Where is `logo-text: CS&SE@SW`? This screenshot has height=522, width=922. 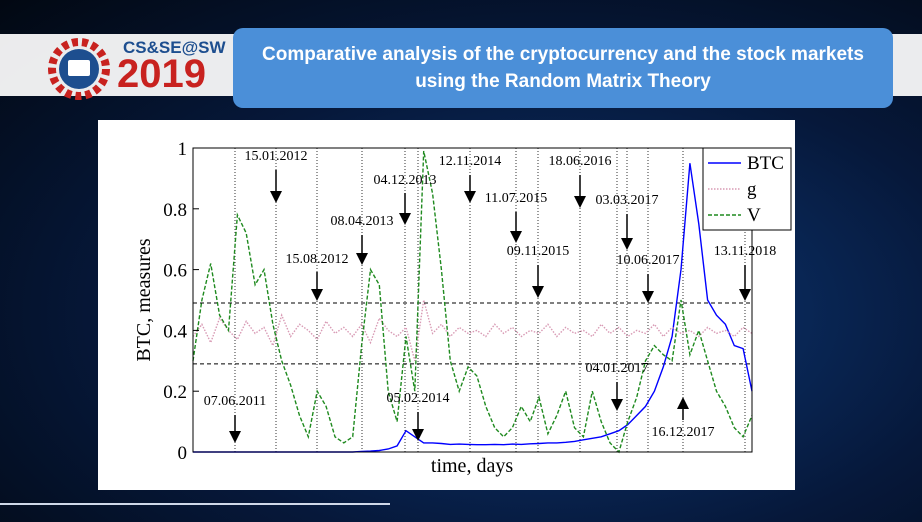
logo-text: CS&SE@SW is located at coordinates (174, 47).